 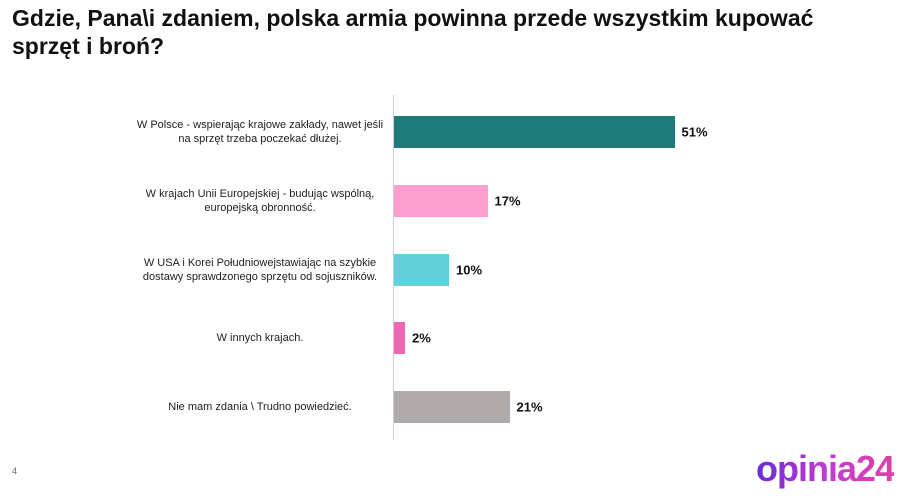 What do you see at coordinates (15, 471) in the screenshot?
I see `page-number: 4` at bounding box center [15, 471].